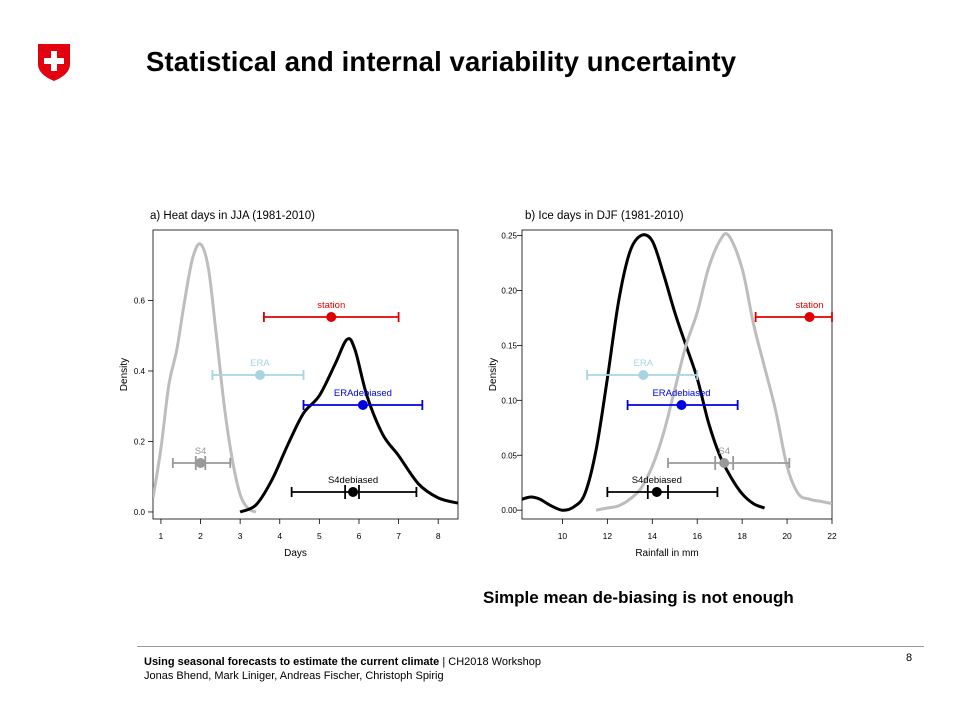 Image resolution: width=960 pixels, height=720 pixels. What do you see at coordinates (140, 300) in the screenshot?
I see `y-tick-label: 0.6` at bounding box center [140, 300].